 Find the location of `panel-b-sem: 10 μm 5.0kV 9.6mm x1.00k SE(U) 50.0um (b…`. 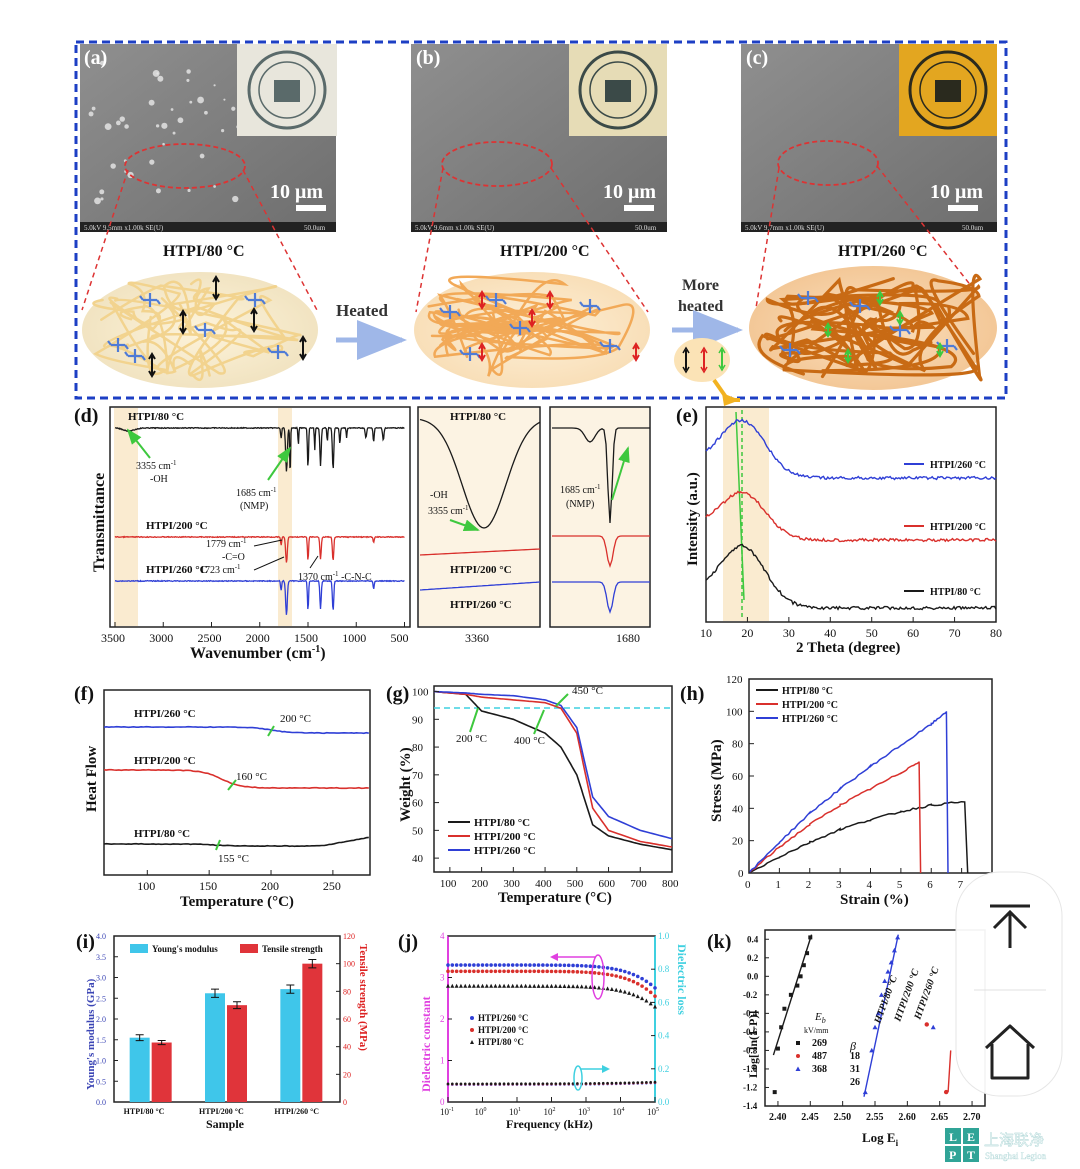

panel-b-sem: 10 μm 5.0kV 9.6mm x1.00k SE(U) 50.0um (b… is located at coordinates (539, 138).